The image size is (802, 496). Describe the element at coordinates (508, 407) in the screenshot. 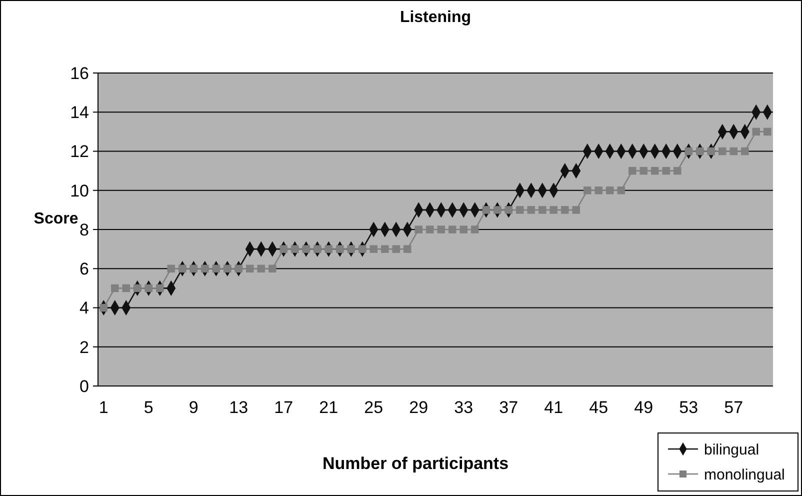

I see `x-tick-label: 37` at that location.